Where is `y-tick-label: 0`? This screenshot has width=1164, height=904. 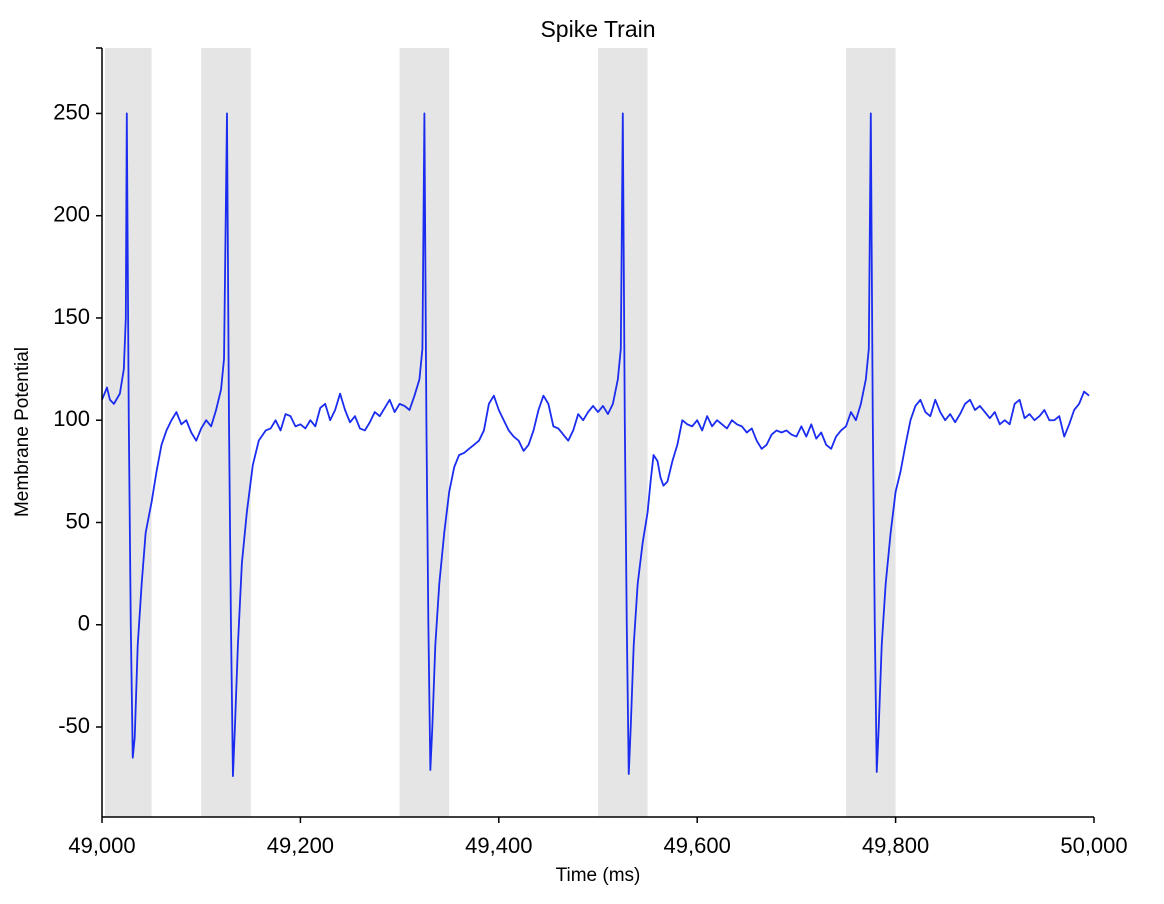 y-tick-label: 0 is located at coordinates (84, 623).